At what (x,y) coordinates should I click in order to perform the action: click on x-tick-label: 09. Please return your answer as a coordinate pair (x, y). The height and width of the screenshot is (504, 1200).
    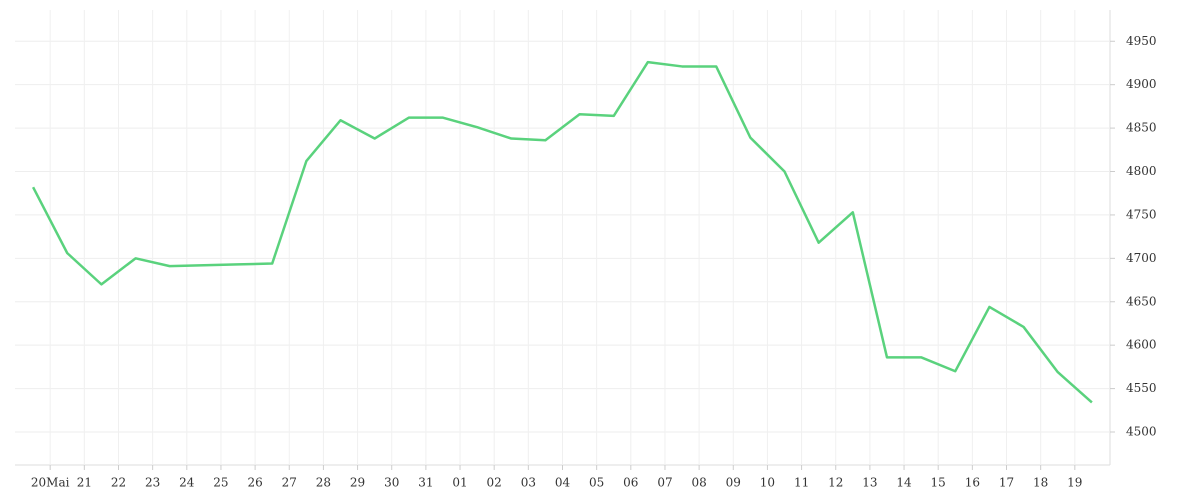
    Looking at the image, I should click on (733, 483).